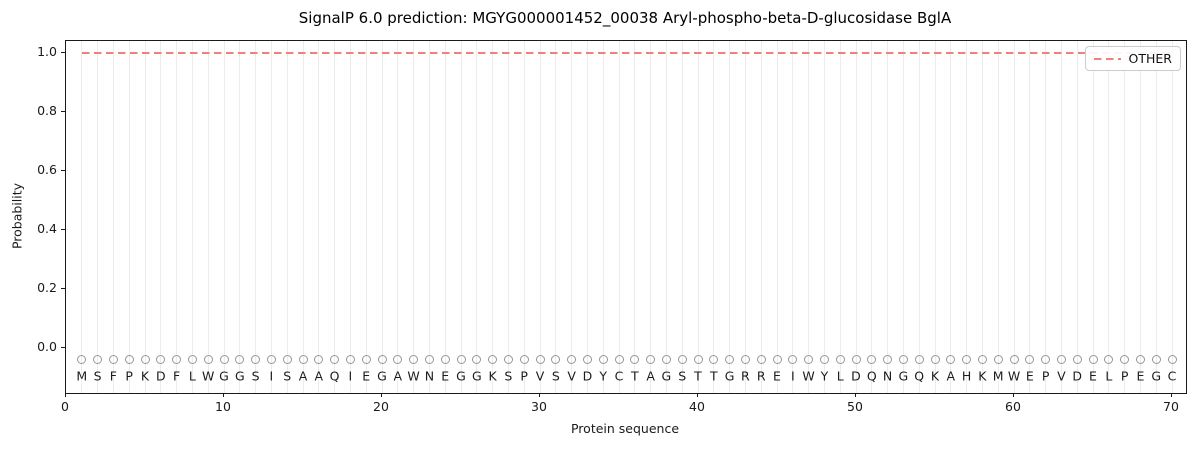 This screenshot has height=450, width=1200. Describe the element at coordinates (1109, 376) in the screenshot. I see `sequence-letter: L` at that location.